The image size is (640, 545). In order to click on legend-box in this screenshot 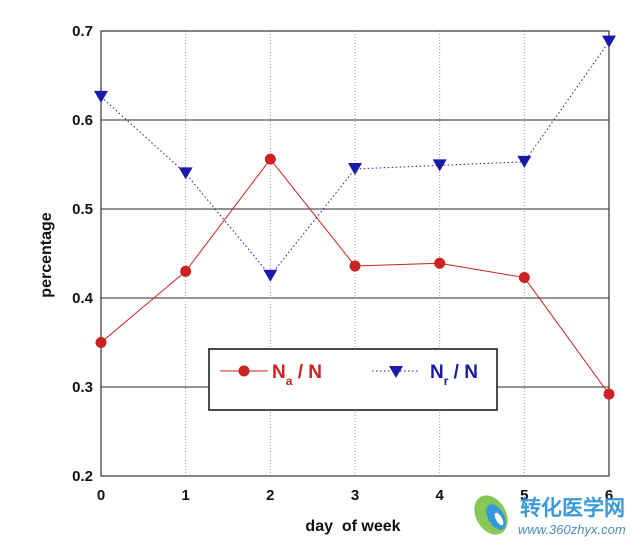, I will do `click(353, 379)`.